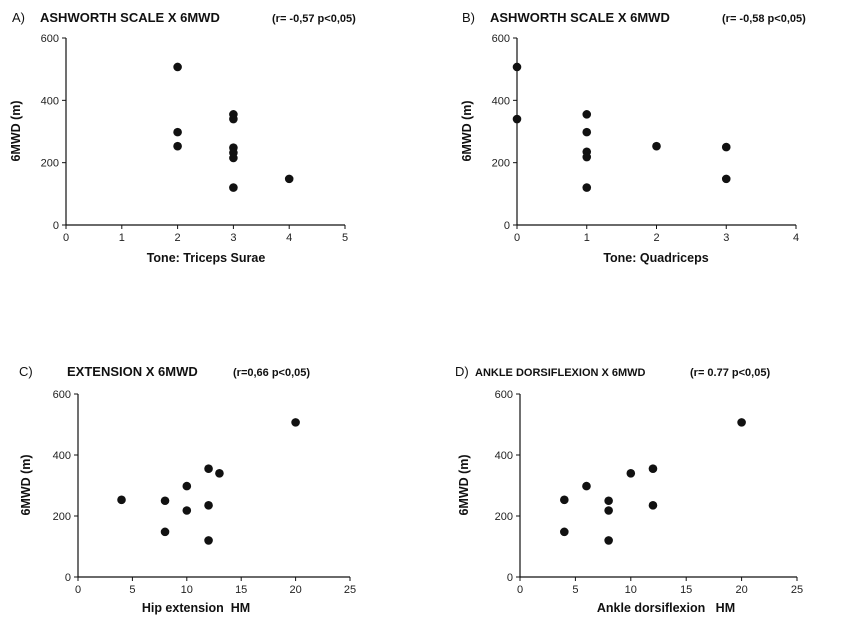 The height and width of the screenshot is (623, 854). What do you see at coordinates (666, 608) in the screenshot?
I see `x-axis-title: Ankle dorsiflexion HM` at bounding box center [666, 608].